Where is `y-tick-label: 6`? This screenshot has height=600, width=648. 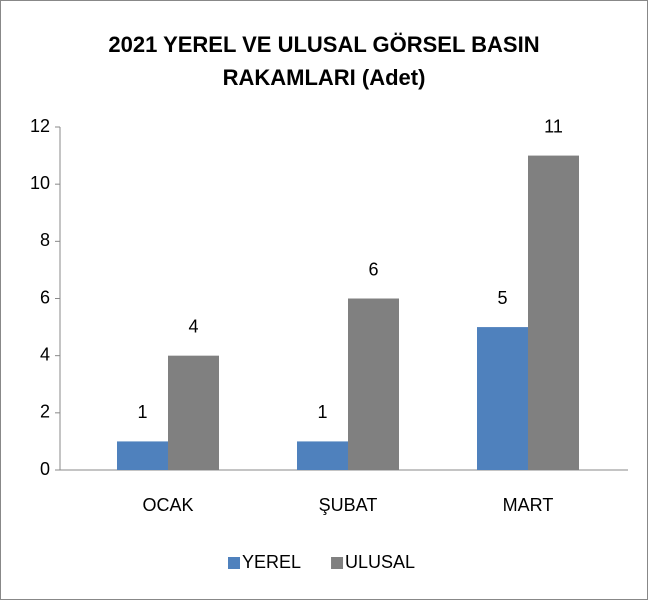
y-tick-label: 6 is located at coordinates (45, 297).